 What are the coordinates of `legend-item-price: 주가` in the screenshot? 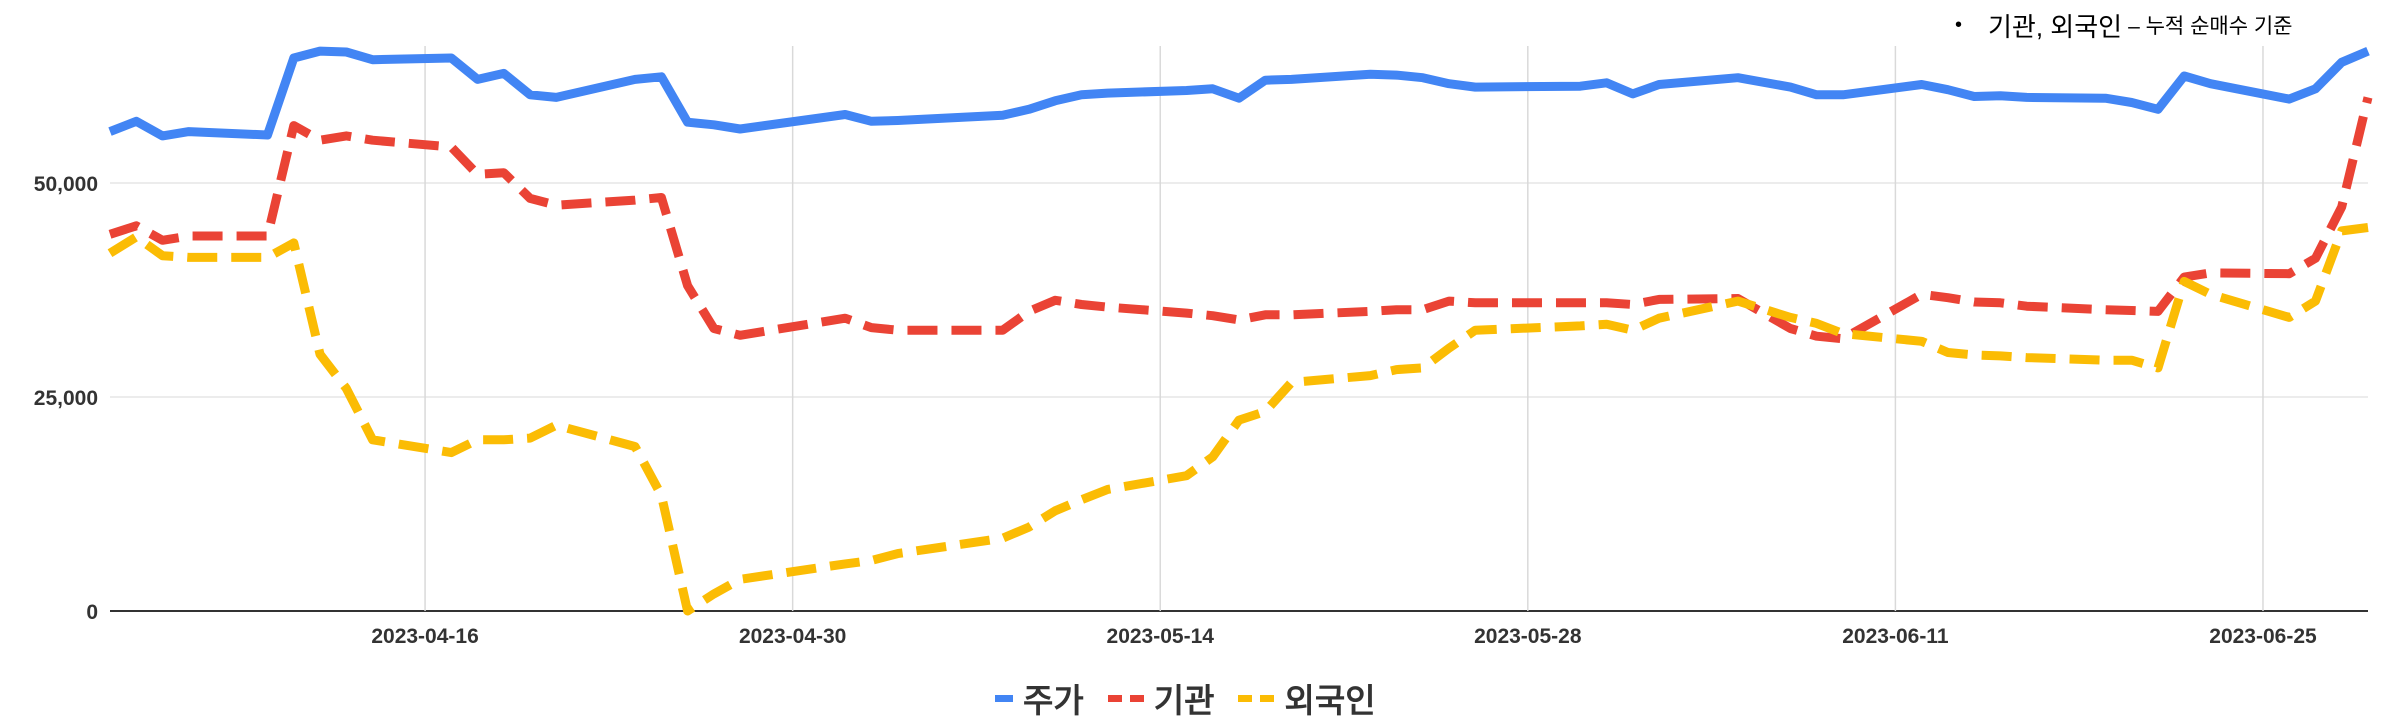 It's located at (1039, 698).